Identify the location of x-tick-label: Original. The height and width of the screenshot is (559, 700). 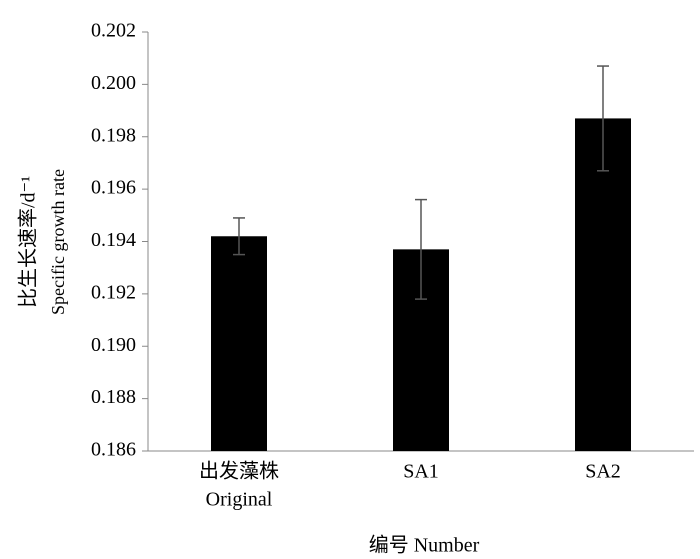
(239, 500).